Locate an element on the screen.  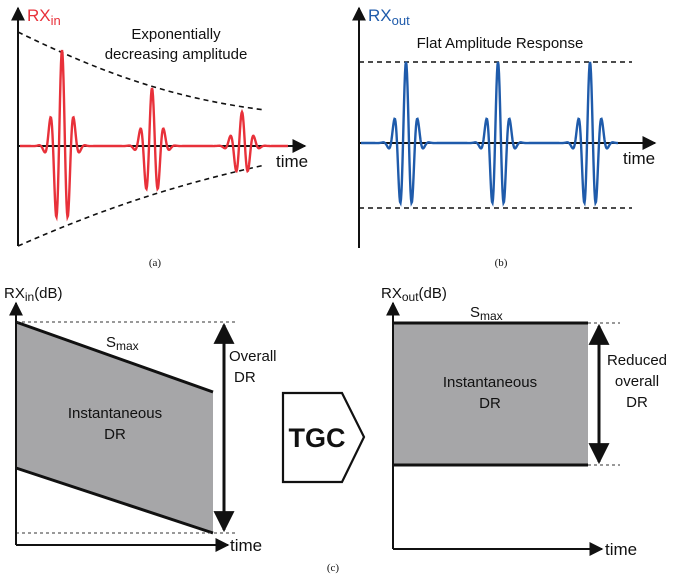
panel-c-left-time-label: time is located at coordinates (246, 545).